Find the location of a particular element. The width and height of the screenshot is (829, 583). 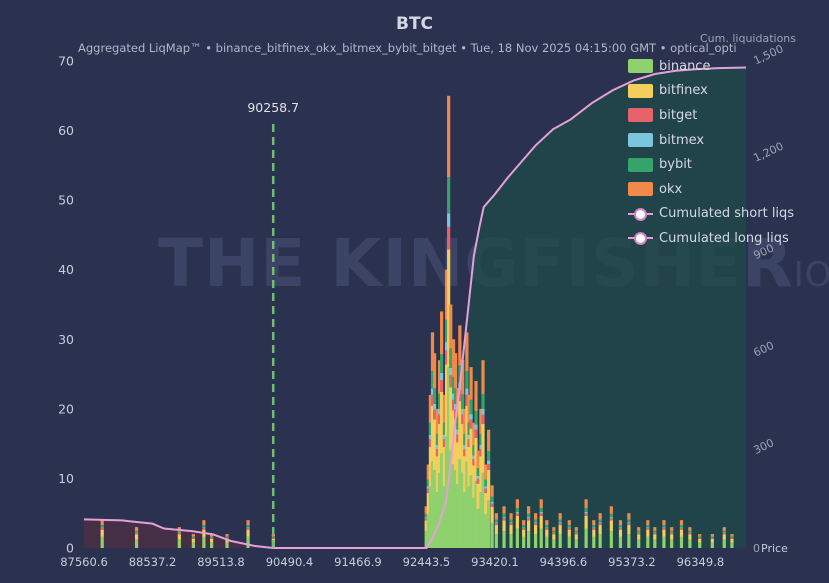

legend-item: bitget is located at coordinates (728, 115).